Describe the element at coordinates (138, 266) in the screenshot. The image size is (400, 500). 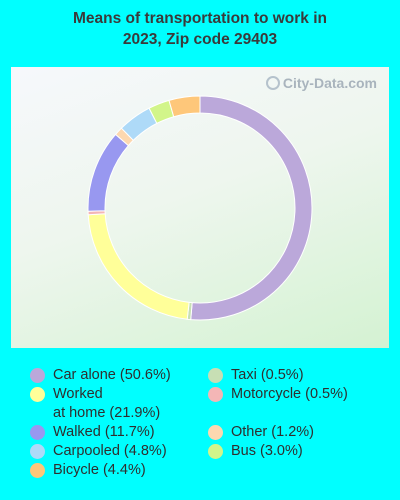
I see `donut-slice-worked-at-home` at that location.